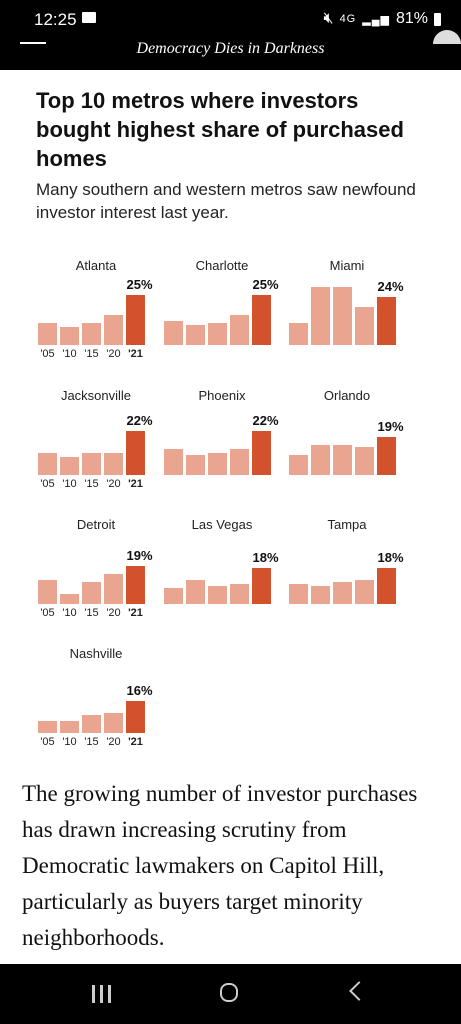 The height and width of the screenshot is (1024, 461). Describe the element at coordinates (102, 994) in the screenshot. I see `recent-apps-button` at that location.